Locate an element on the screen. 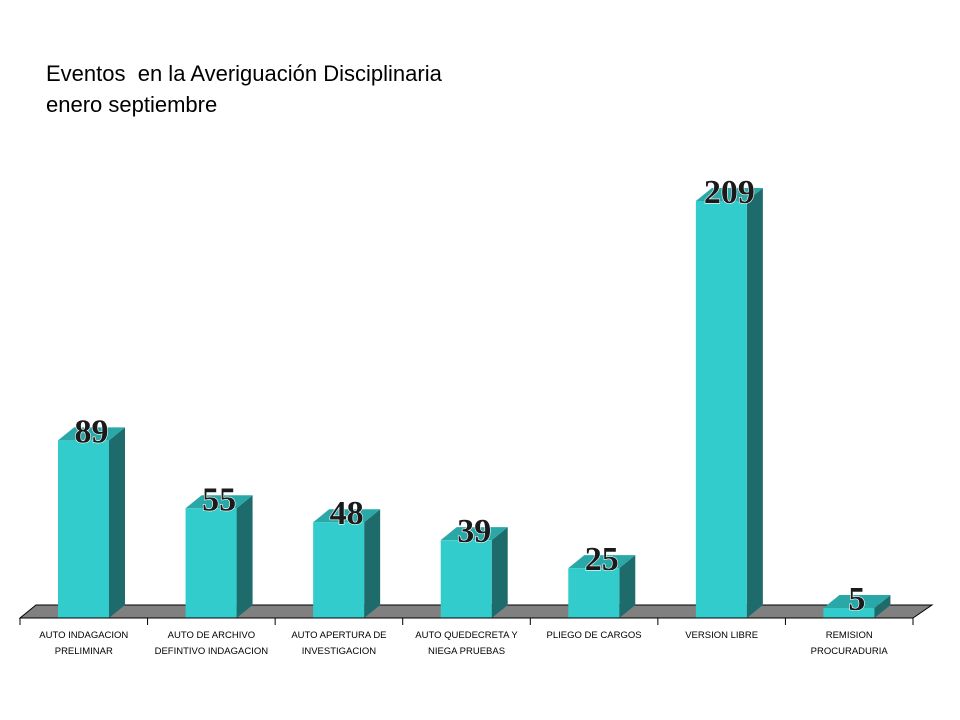  category-label: REMISION PROCURADURIA is located at coordinates (850, 643).